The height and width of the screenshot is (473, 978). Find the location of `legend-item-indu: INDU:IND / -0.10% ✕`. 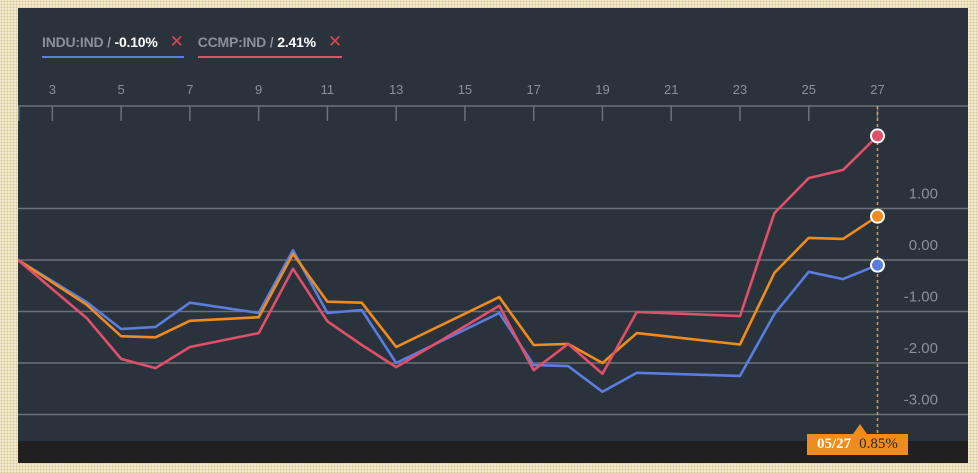

legend-item-indu: INDU:IND / -0.10% ✕ is located at coordinates (113, 45).